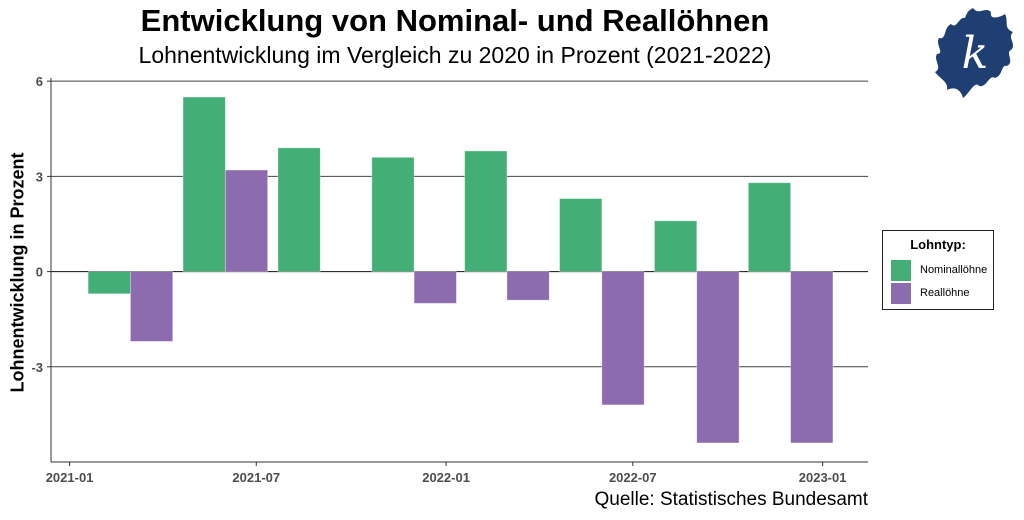 The height and width of the screenshot is (520, 1024). I want to click on x-tick-label: 2021-01, so click(70, 477).